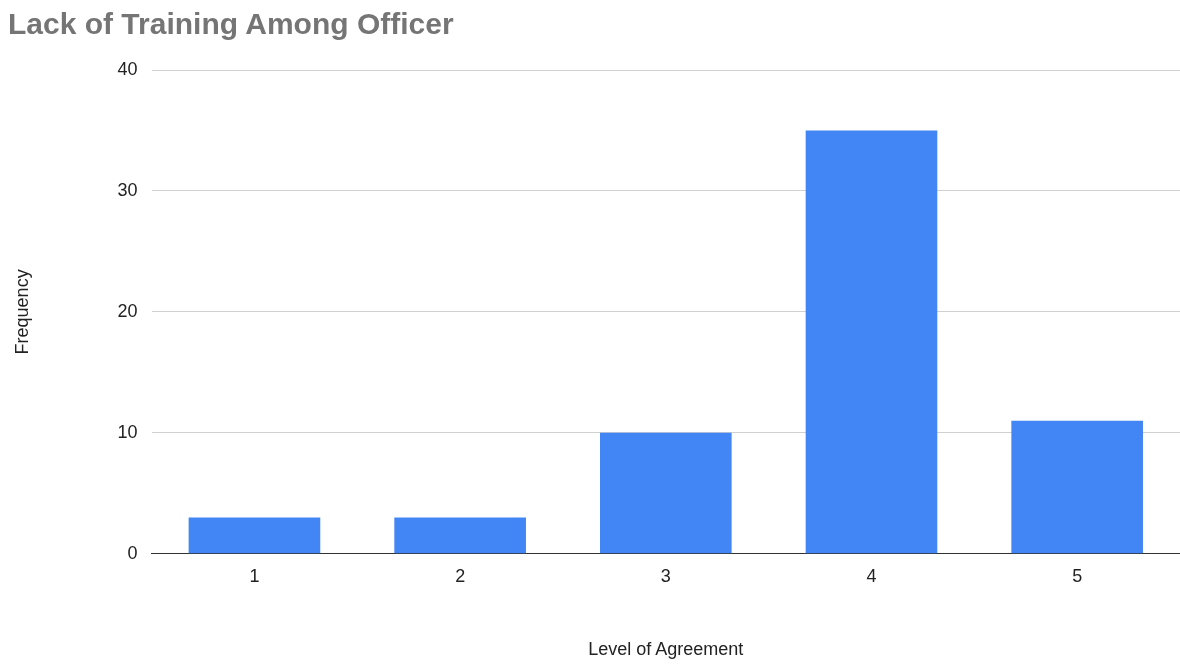  I want to click on y-tick-label: 20, so click(127, 310).